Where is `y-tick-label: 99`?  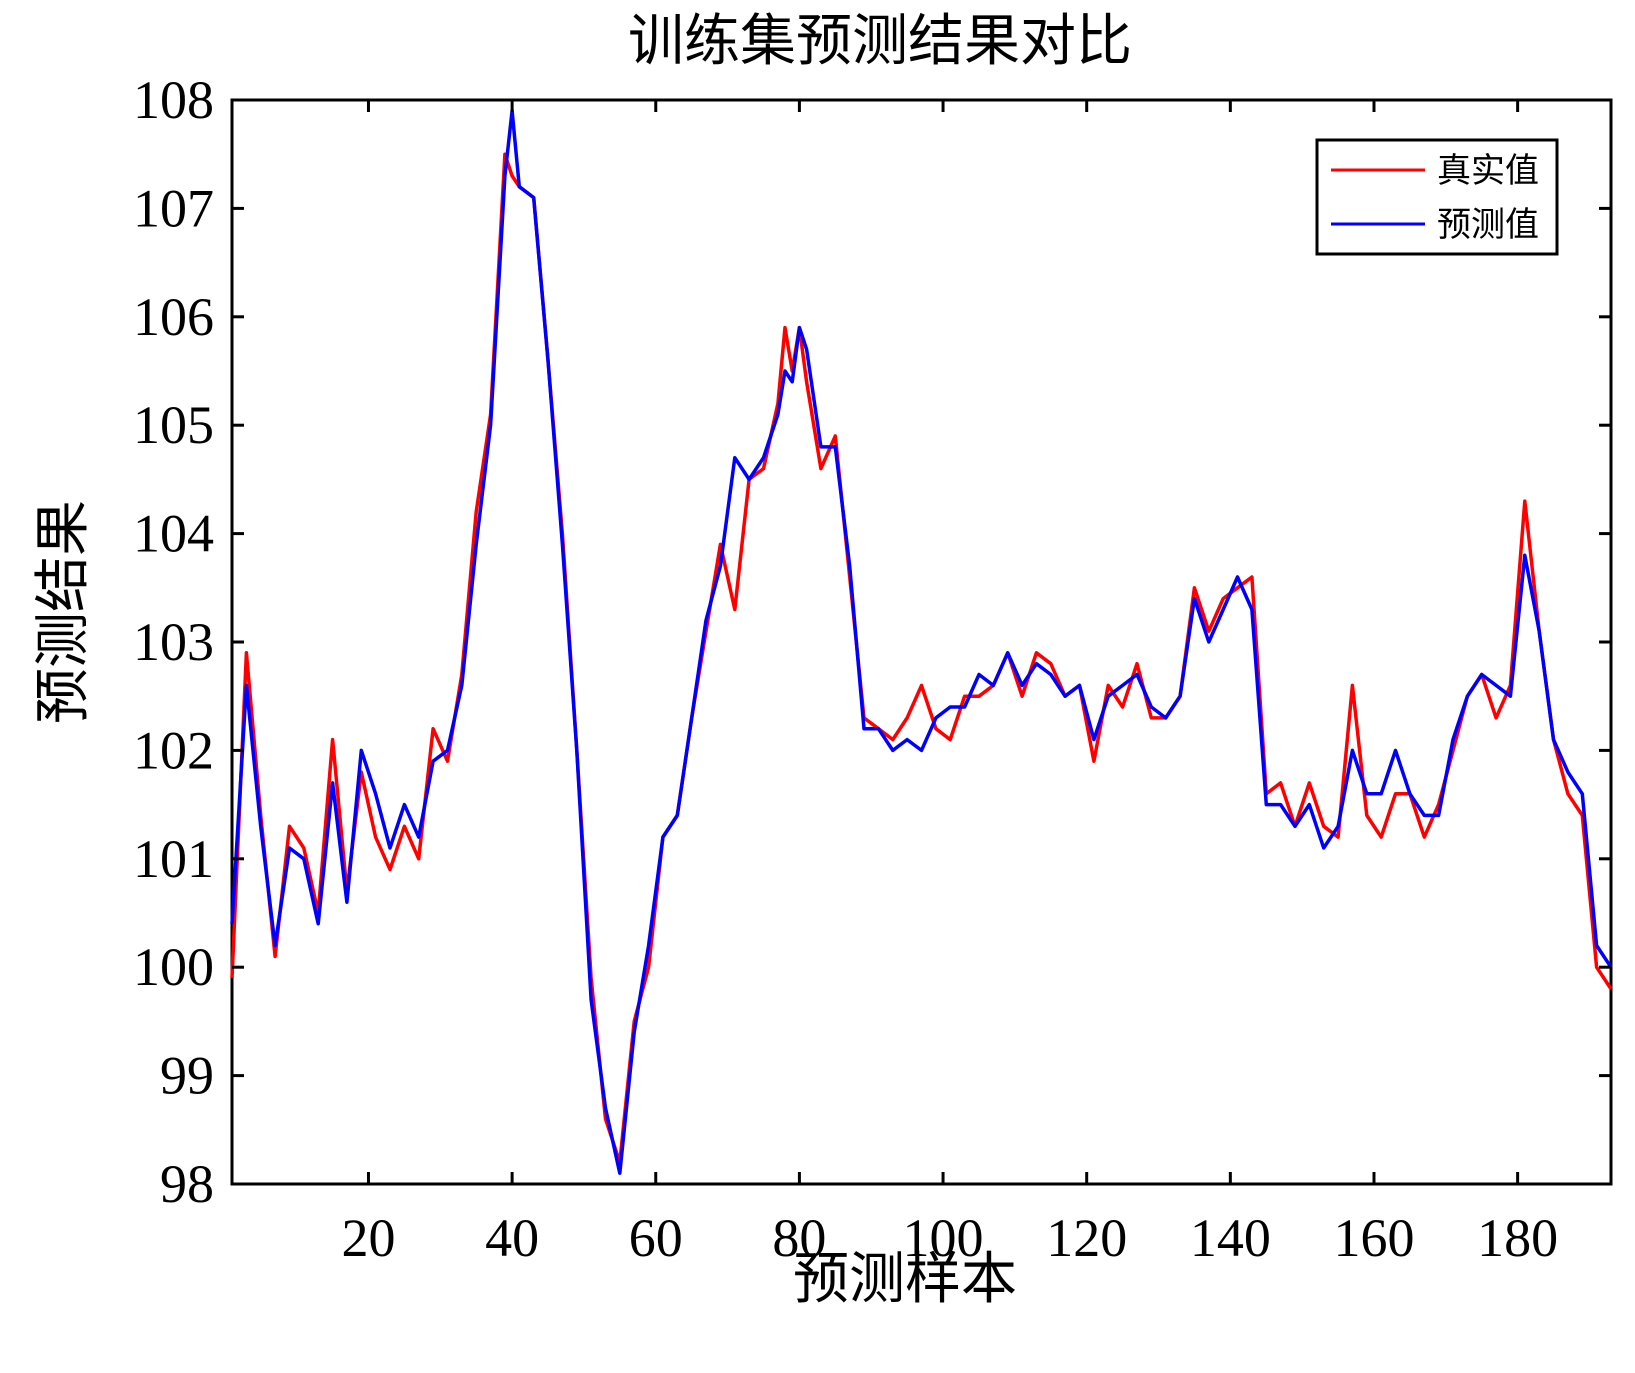 y-tick-label: 99 is located at coordinates (187, 1076).